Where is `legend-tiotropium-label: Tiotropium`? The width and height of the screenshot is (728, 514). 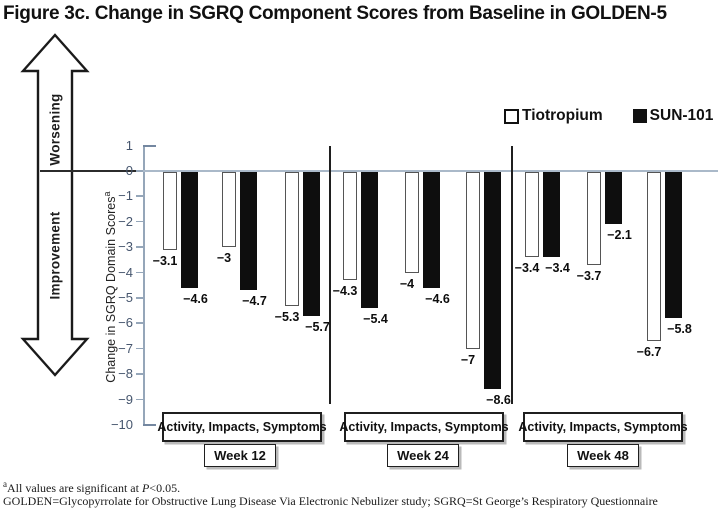
legend-tiotropium-label: Tiotropium is located at coordinates (562, 115).